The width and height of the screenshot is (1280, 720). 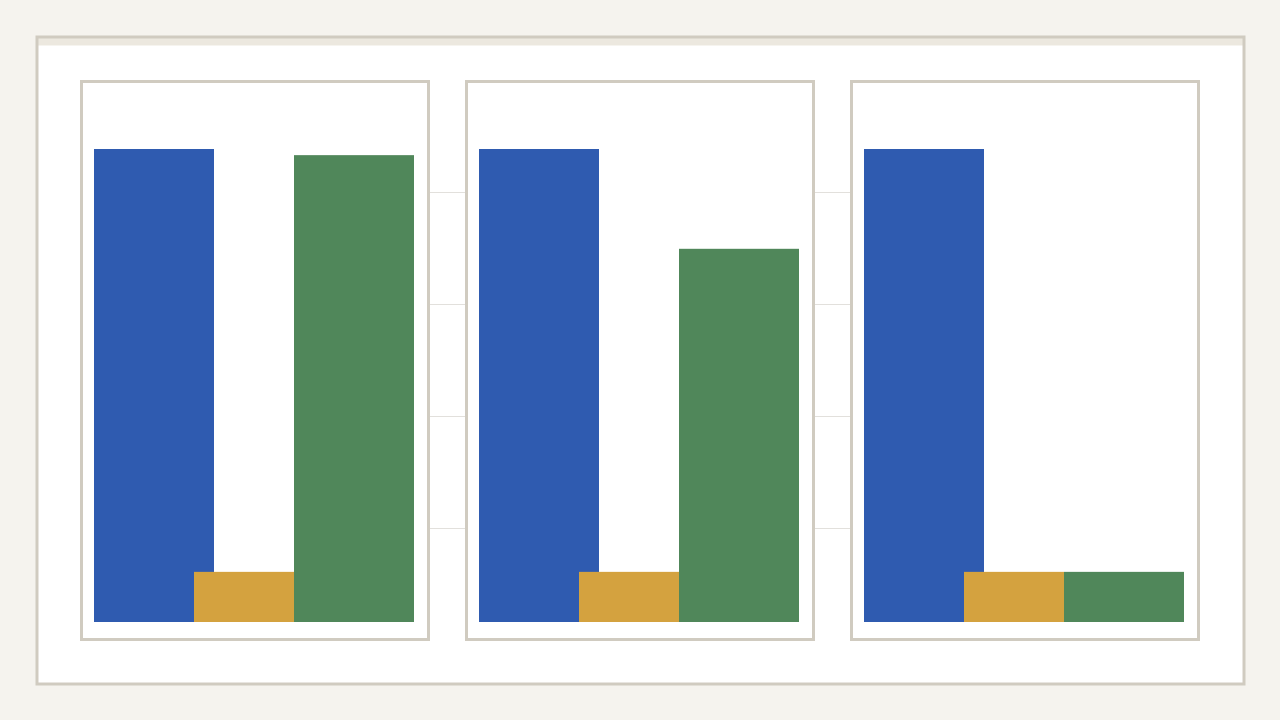 I want to click on card-header-strip, so click(x=640, y=42).